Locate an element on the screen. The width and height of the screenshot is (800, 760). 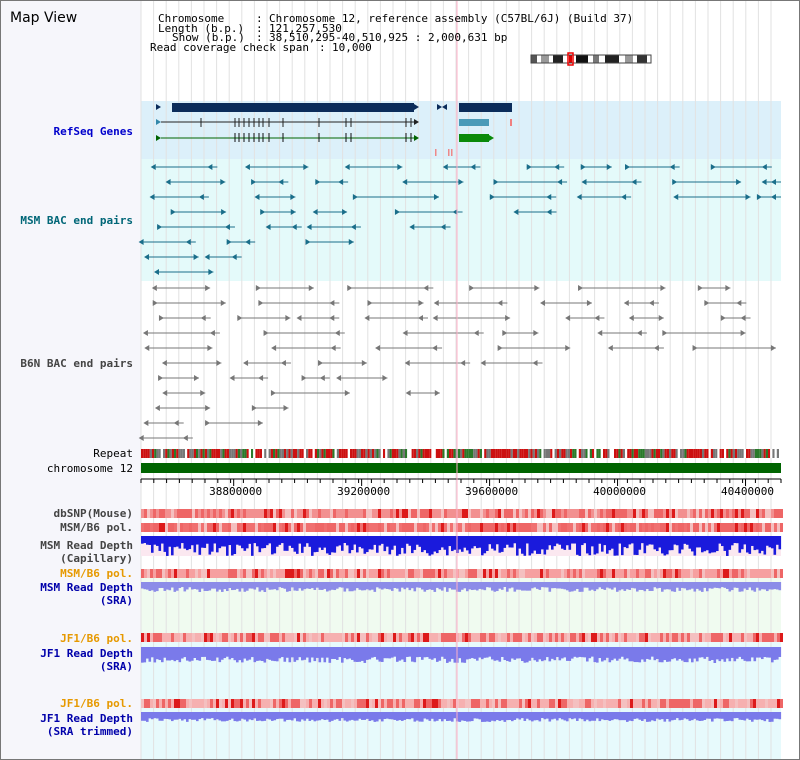
track-label-msm-depth-sra: MSM Read Depth is located at coordinates (86, 587).